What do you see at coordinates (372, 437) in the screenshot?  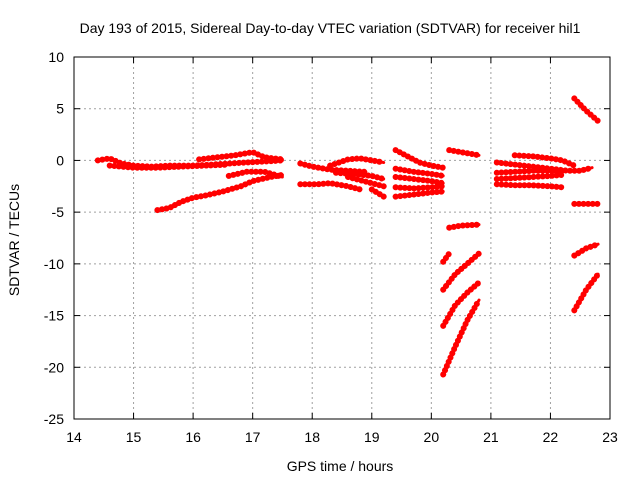 I see `x-tick-label: 19` at bounding box center [372, 437].